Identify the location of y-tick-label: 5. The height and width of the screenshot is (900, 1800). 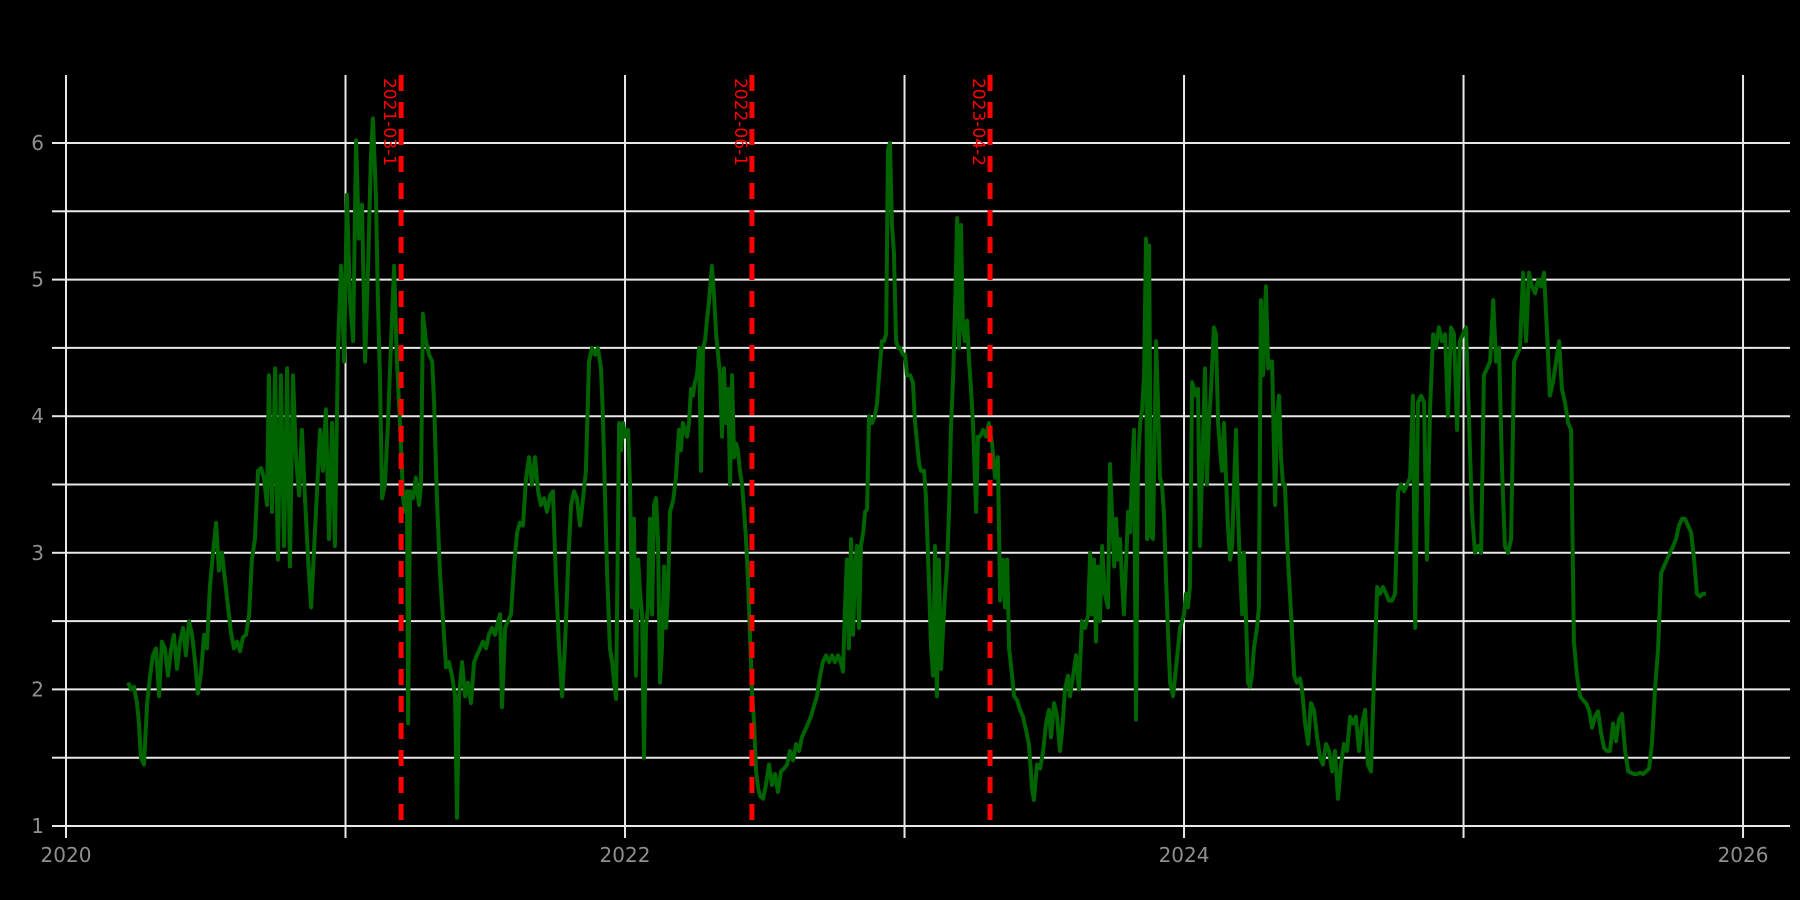
(37, 280).